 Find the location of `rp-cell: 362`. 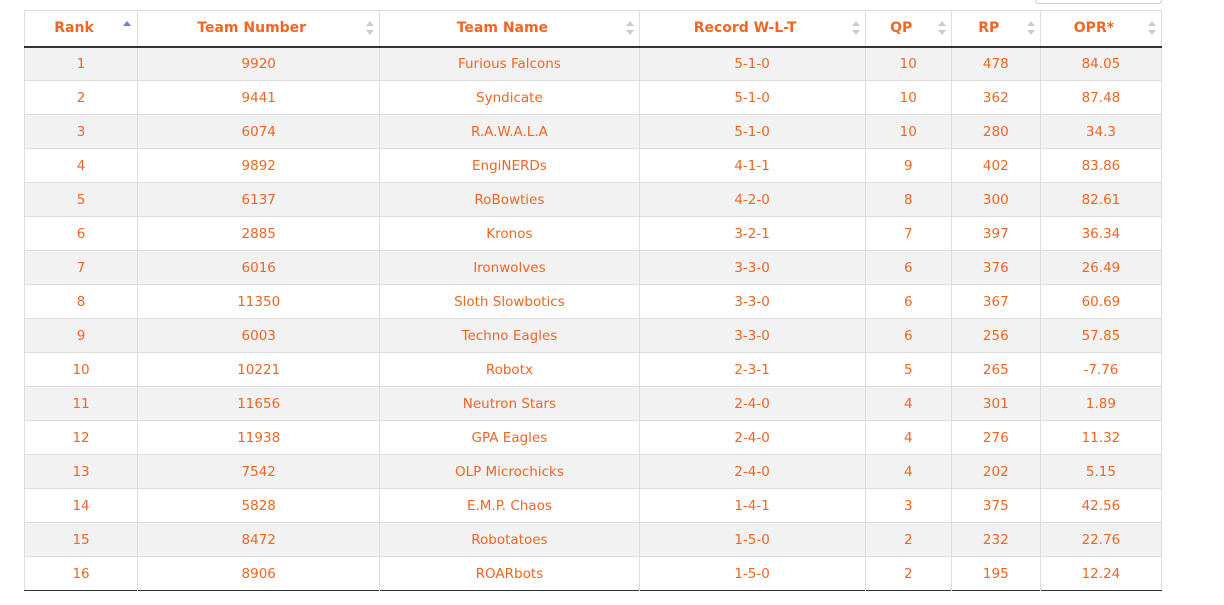

rp-cell: 362 is located at coordinates (996, 97).